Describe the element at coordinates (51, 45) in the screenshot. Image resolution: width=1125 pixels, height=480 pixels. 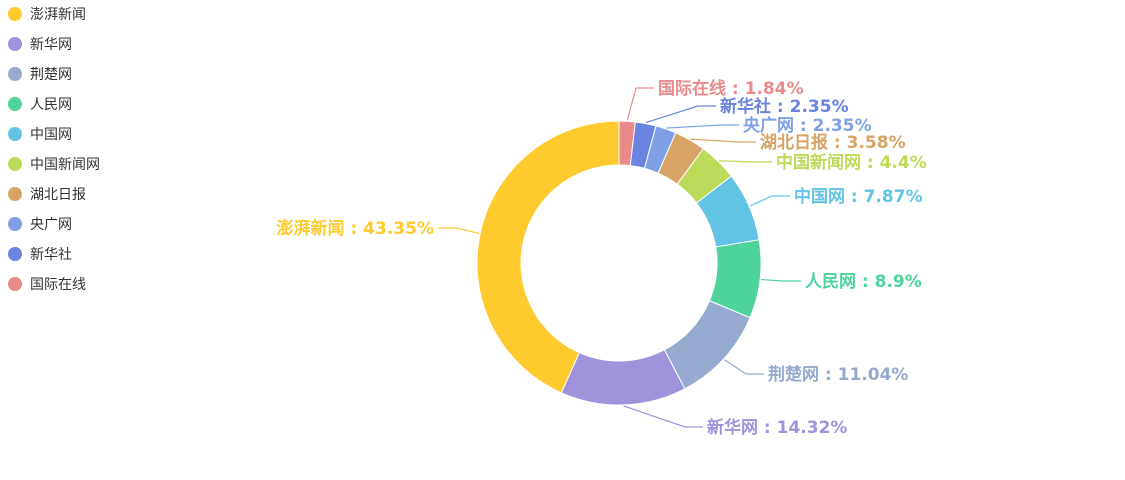
I see `legend-label: 新华网` at that location.